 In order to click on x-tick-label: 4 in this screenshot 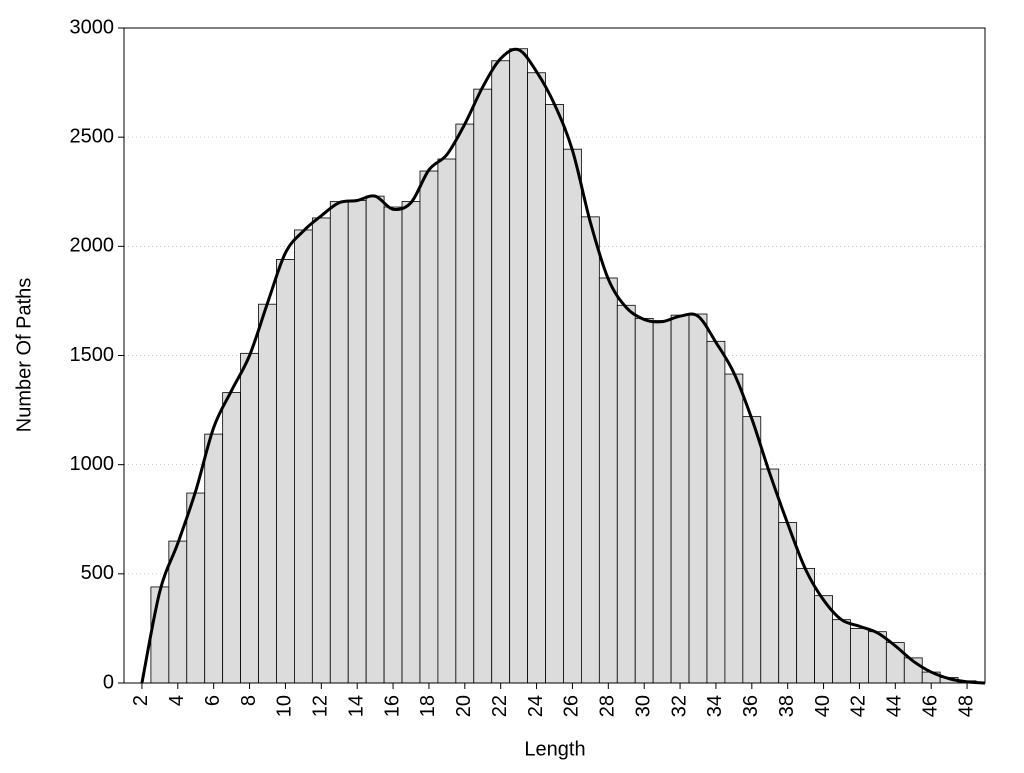, I will do `click(177, 700)`.